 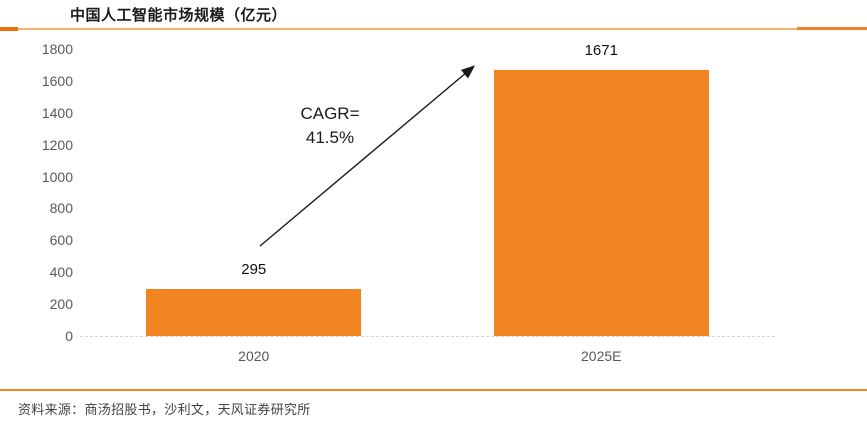 What do you see at coordinates (69, 336) in the screenshot?
I see `y-axis-tick-label: 0` at bounding box center [69, 336].